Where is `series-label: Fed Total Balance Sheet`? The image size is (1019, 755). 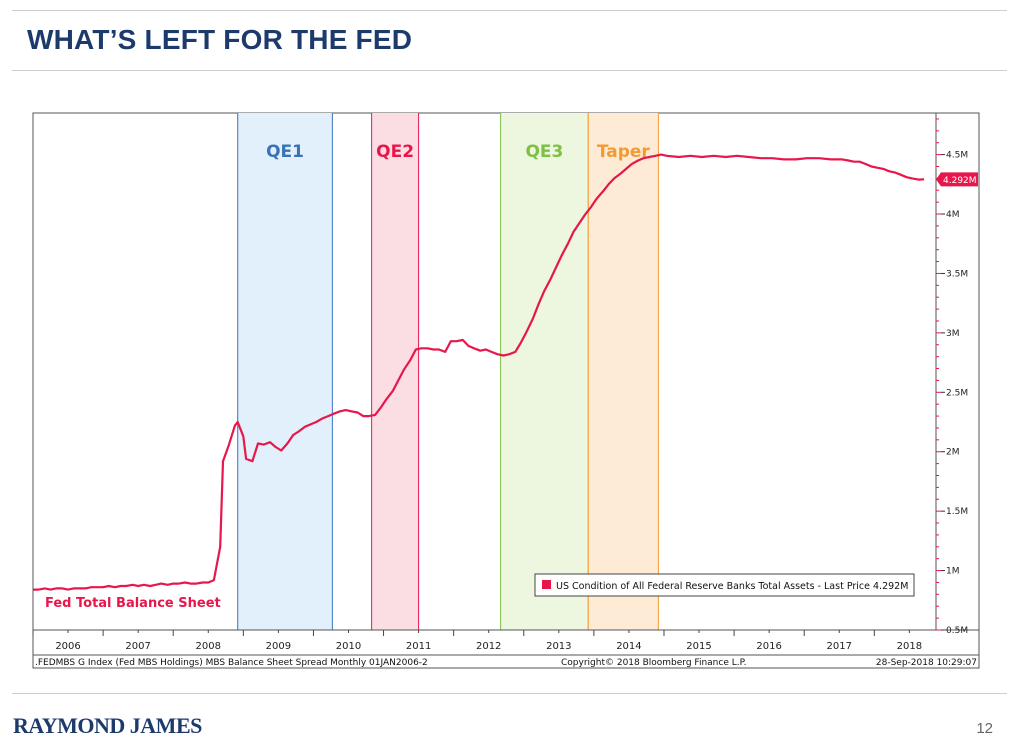
series-label: Fed Total Balance Sheet is located at coordinates (133, 603).